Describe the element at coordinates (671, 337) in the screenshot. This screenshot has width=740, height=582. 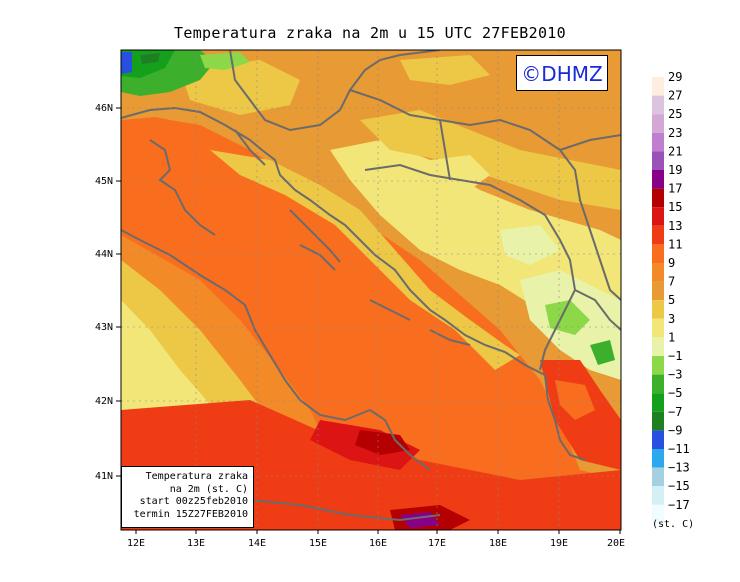
I see `legend-label: 1` at that location.